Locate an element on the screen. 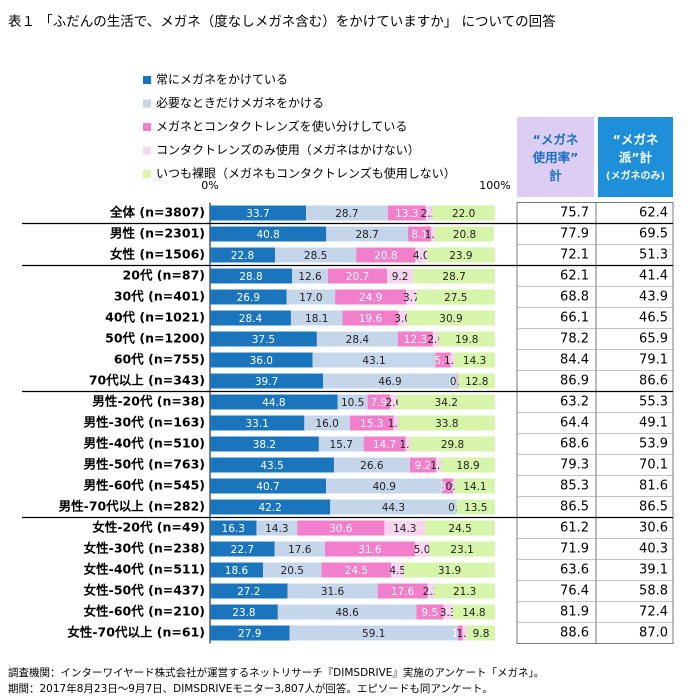  value-label: 4.0 is located at coordinates (421, 256).